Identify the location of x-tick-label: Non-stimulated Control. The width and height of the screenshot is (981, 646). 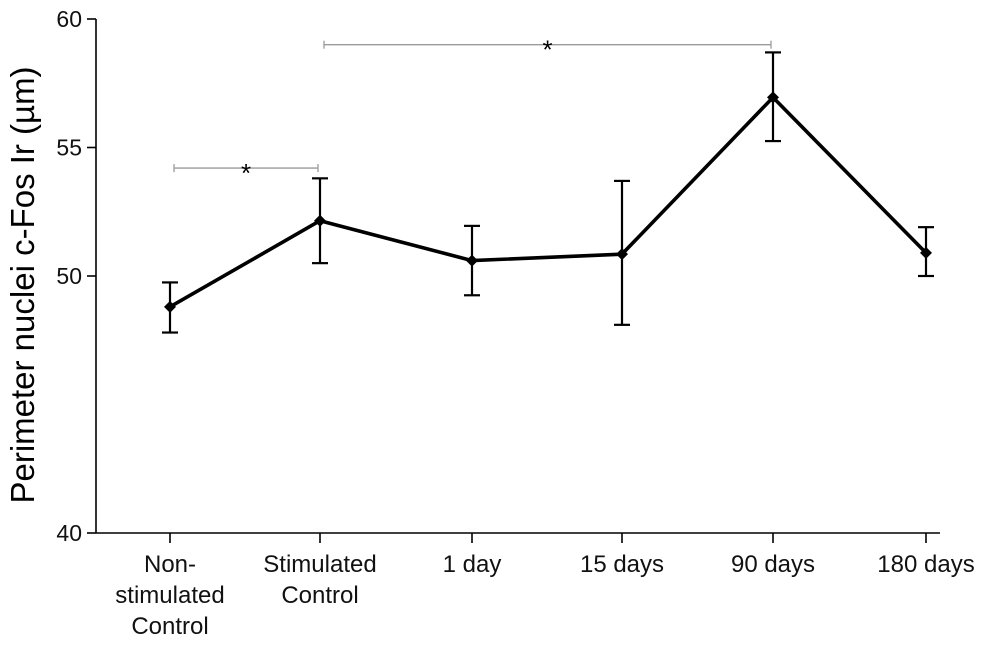
(169, 595).